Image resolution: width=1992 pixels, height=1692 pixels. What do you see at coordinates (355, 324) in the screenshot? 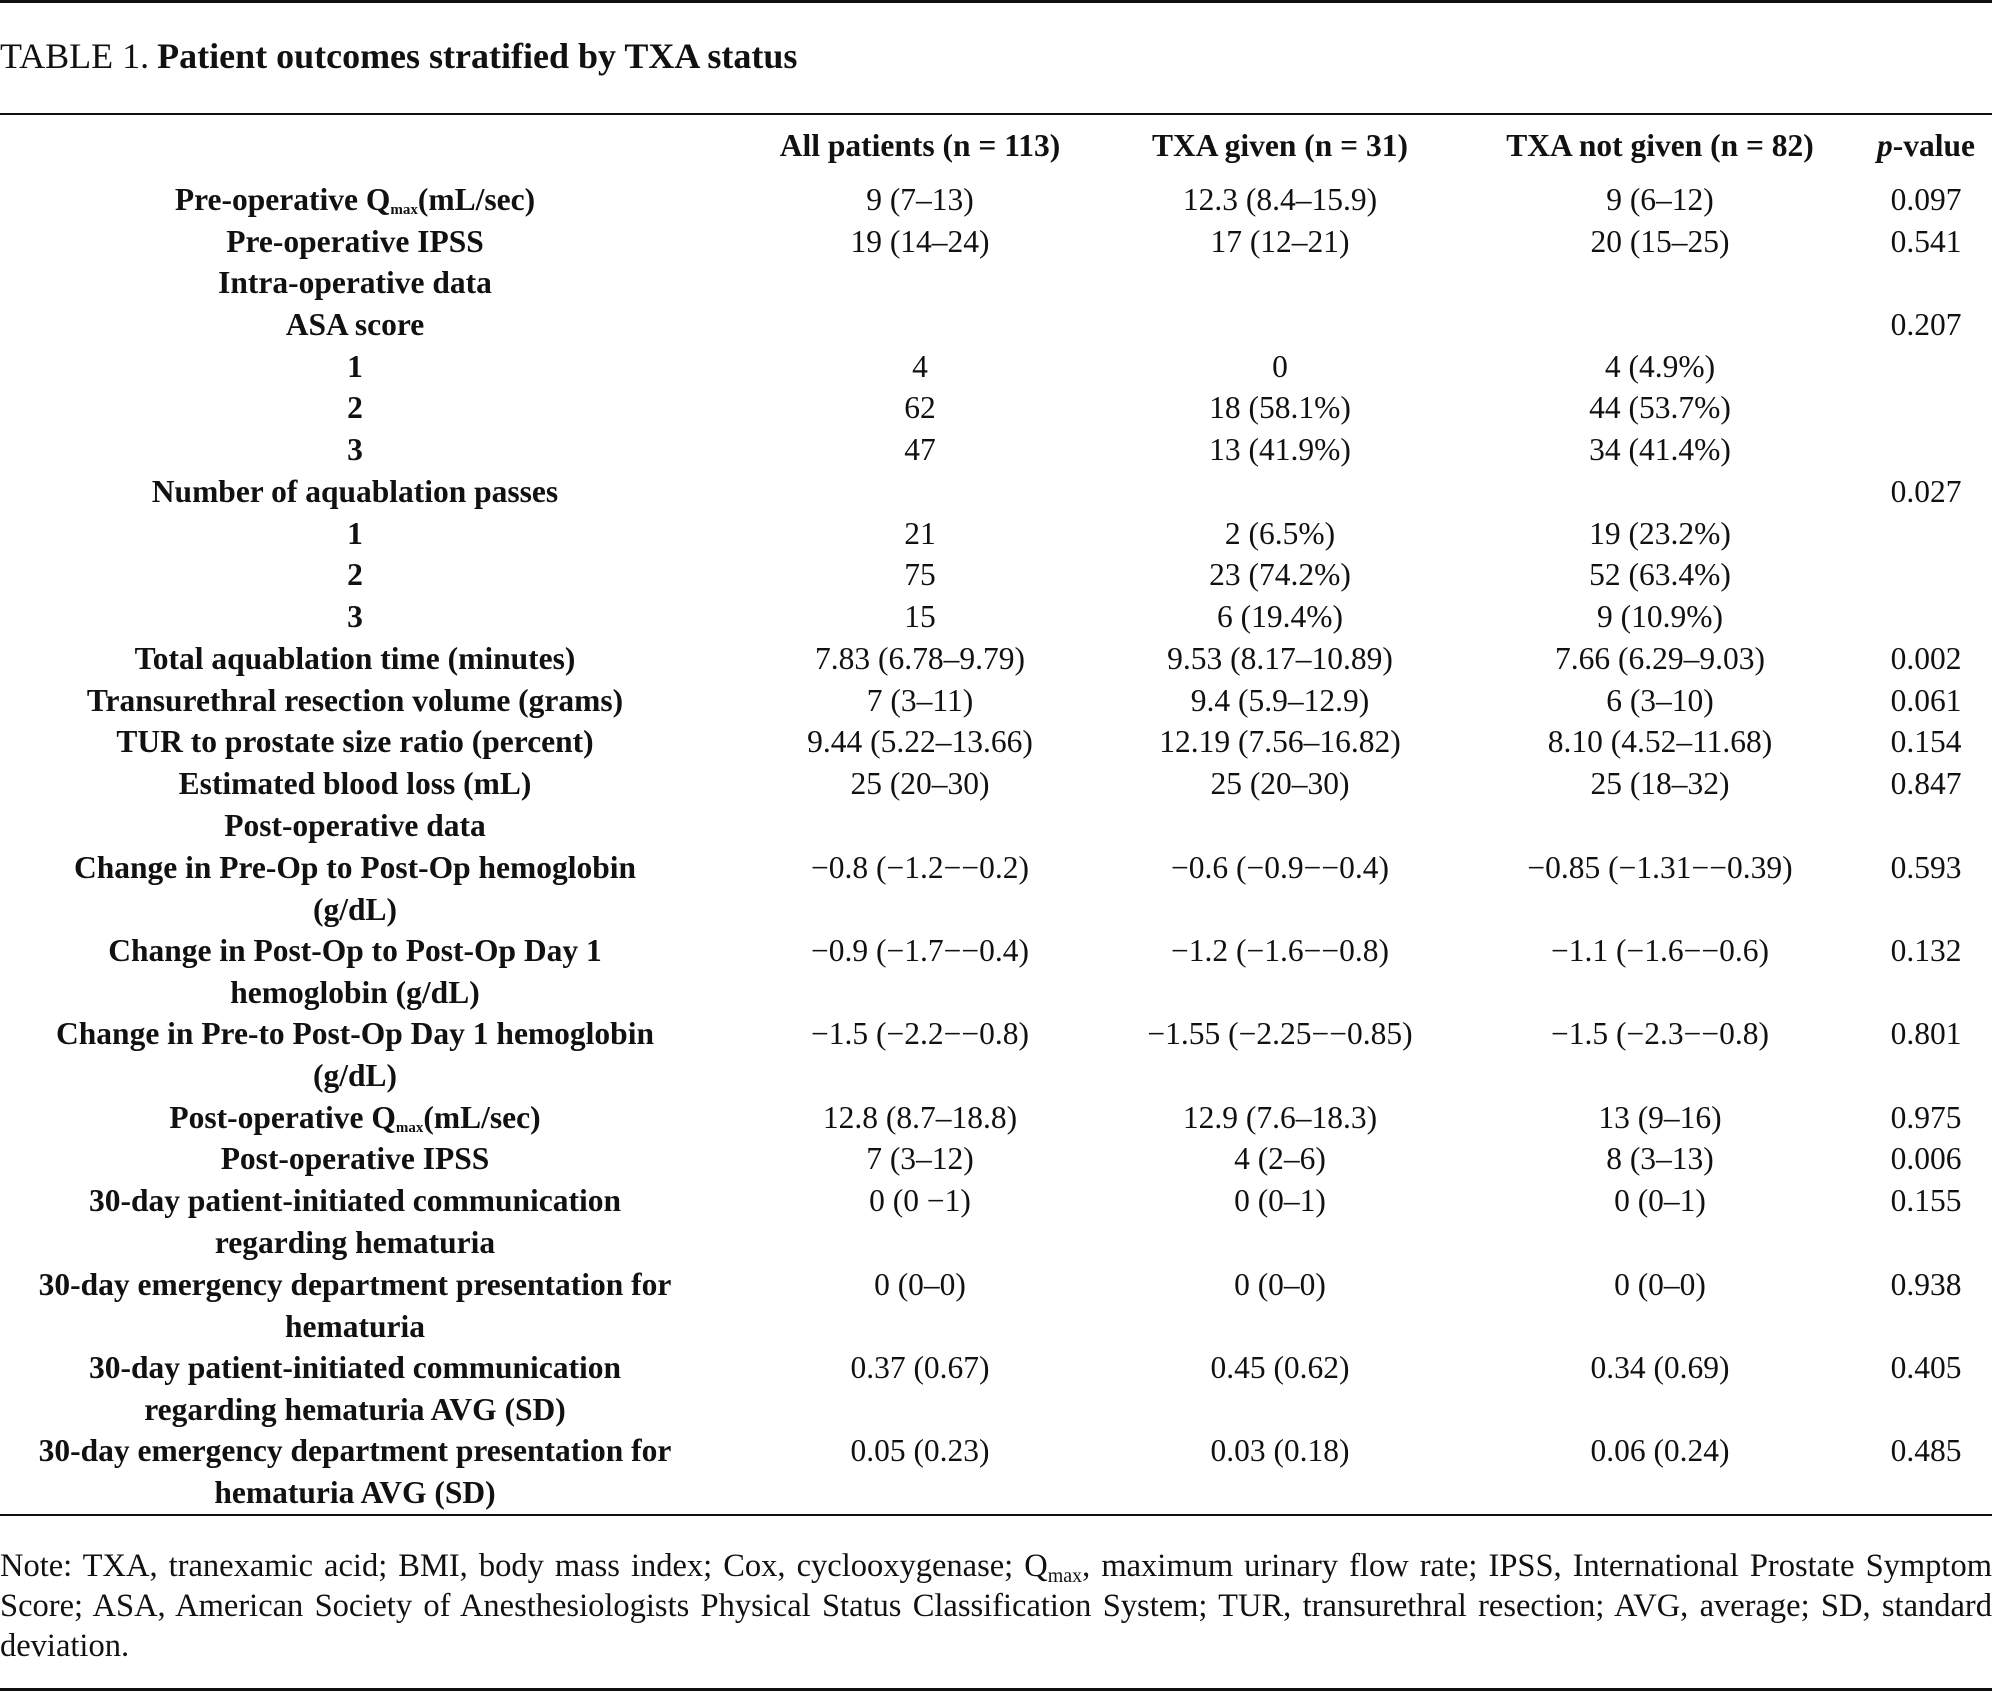
I see `row-3-label: ASA score` at bounding box center [355, 324].